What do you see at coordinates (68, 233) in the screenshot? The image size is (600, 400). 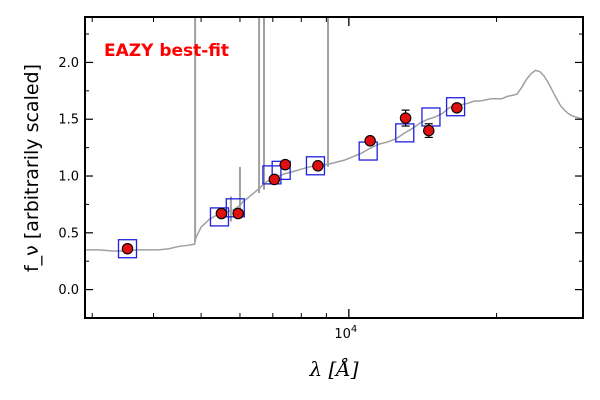 I see `y-tick-label: 0.5` at bounding box center [68, 233].